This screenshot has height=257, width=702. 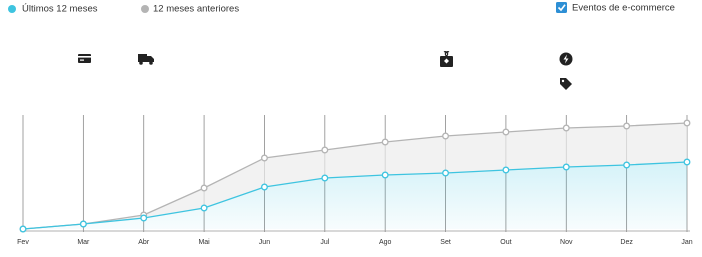 What do you see at coordinates (566, 59) in the screenshot?
I see `bolt-icon` at bounding box center [566, 59].